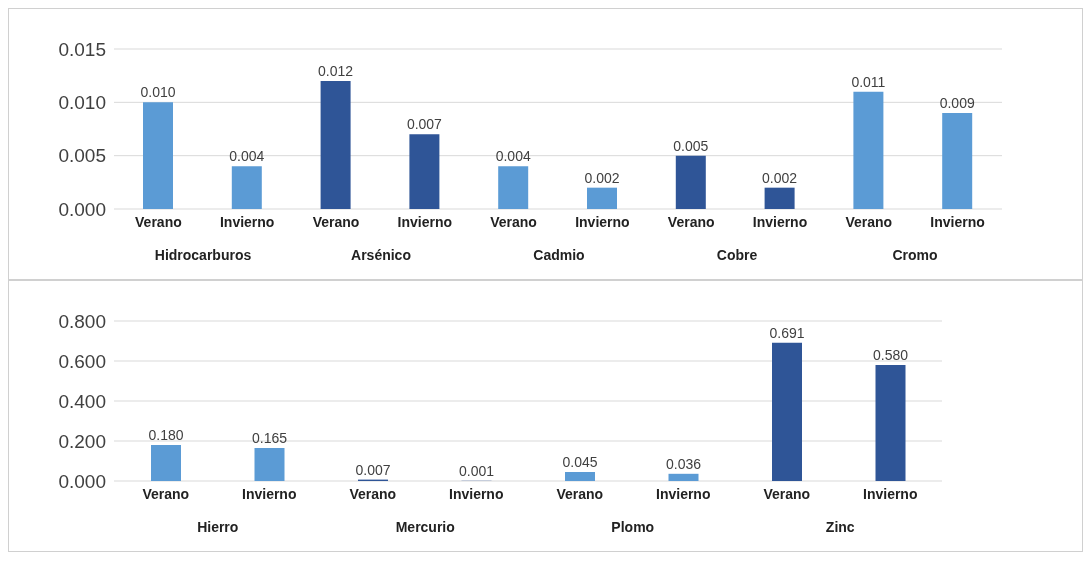 This screenshot has width=1089, height=574. Describe the element at coordinates (683, 463) in the screenshot. I see `data-label: 0.036` at that location.